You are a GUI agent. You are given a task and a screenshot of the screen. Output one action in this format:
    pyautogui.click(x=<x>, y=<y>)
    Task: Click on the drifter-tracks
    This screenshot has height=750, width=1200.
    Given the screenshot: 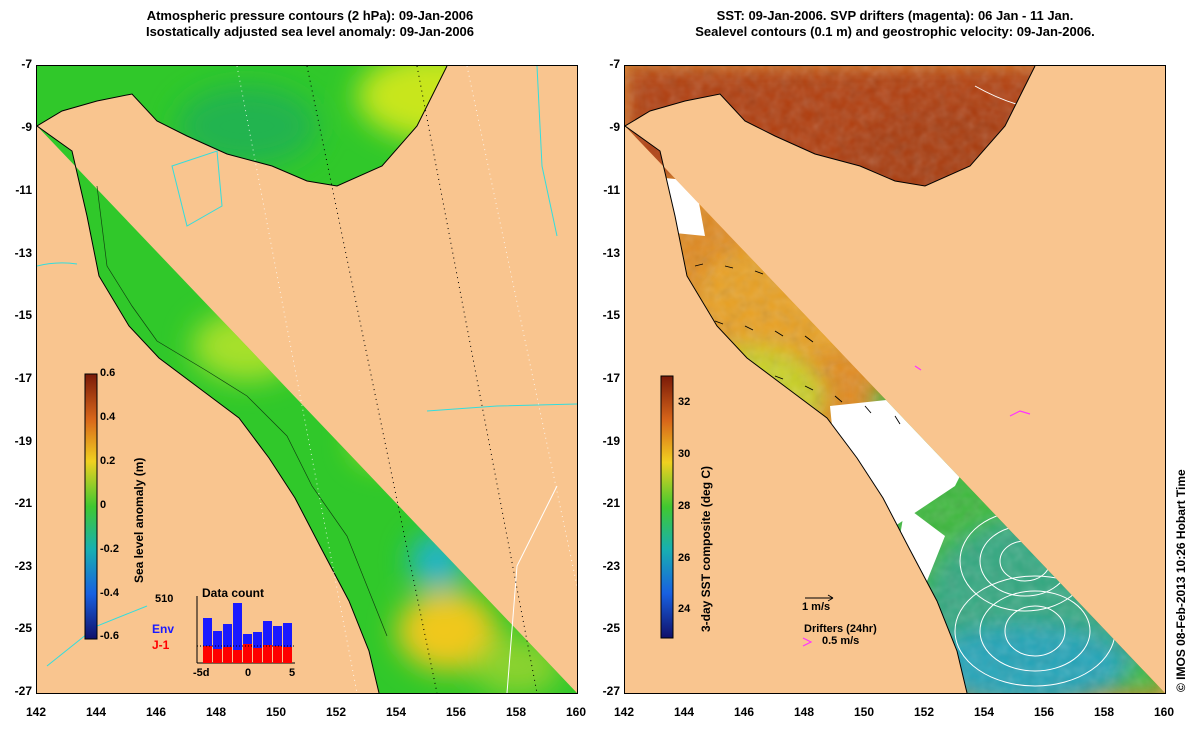 What is the action you would take?
    pyautogui.click(x=972, y=391)
    